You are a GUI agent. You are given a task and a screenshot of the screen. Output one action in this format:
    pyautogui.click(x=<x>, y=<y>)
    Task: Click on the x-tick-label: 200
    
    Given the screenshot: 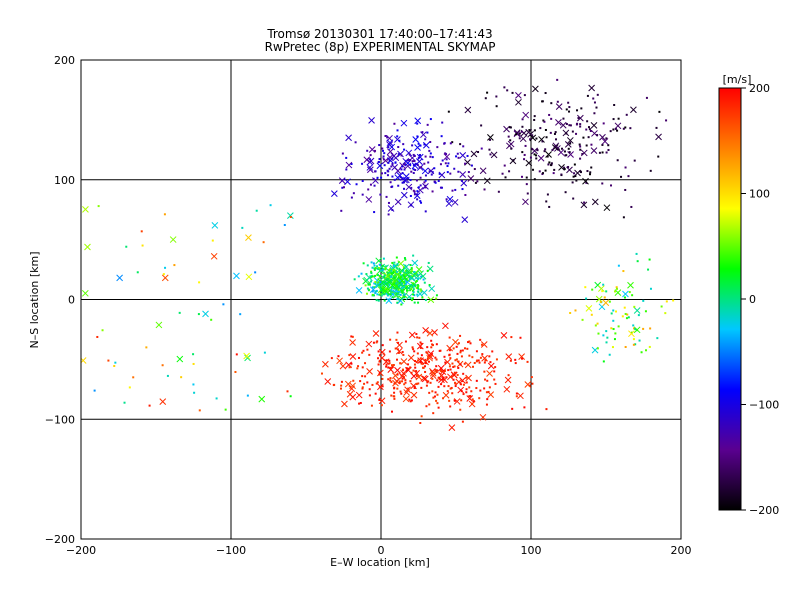 What is the action you would take?
    pyautogui.click(x=681, y=550)
    